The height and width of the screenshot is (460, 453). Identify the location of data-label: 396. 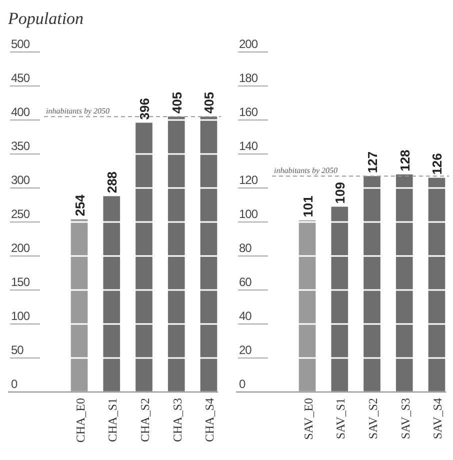
(144, 109).